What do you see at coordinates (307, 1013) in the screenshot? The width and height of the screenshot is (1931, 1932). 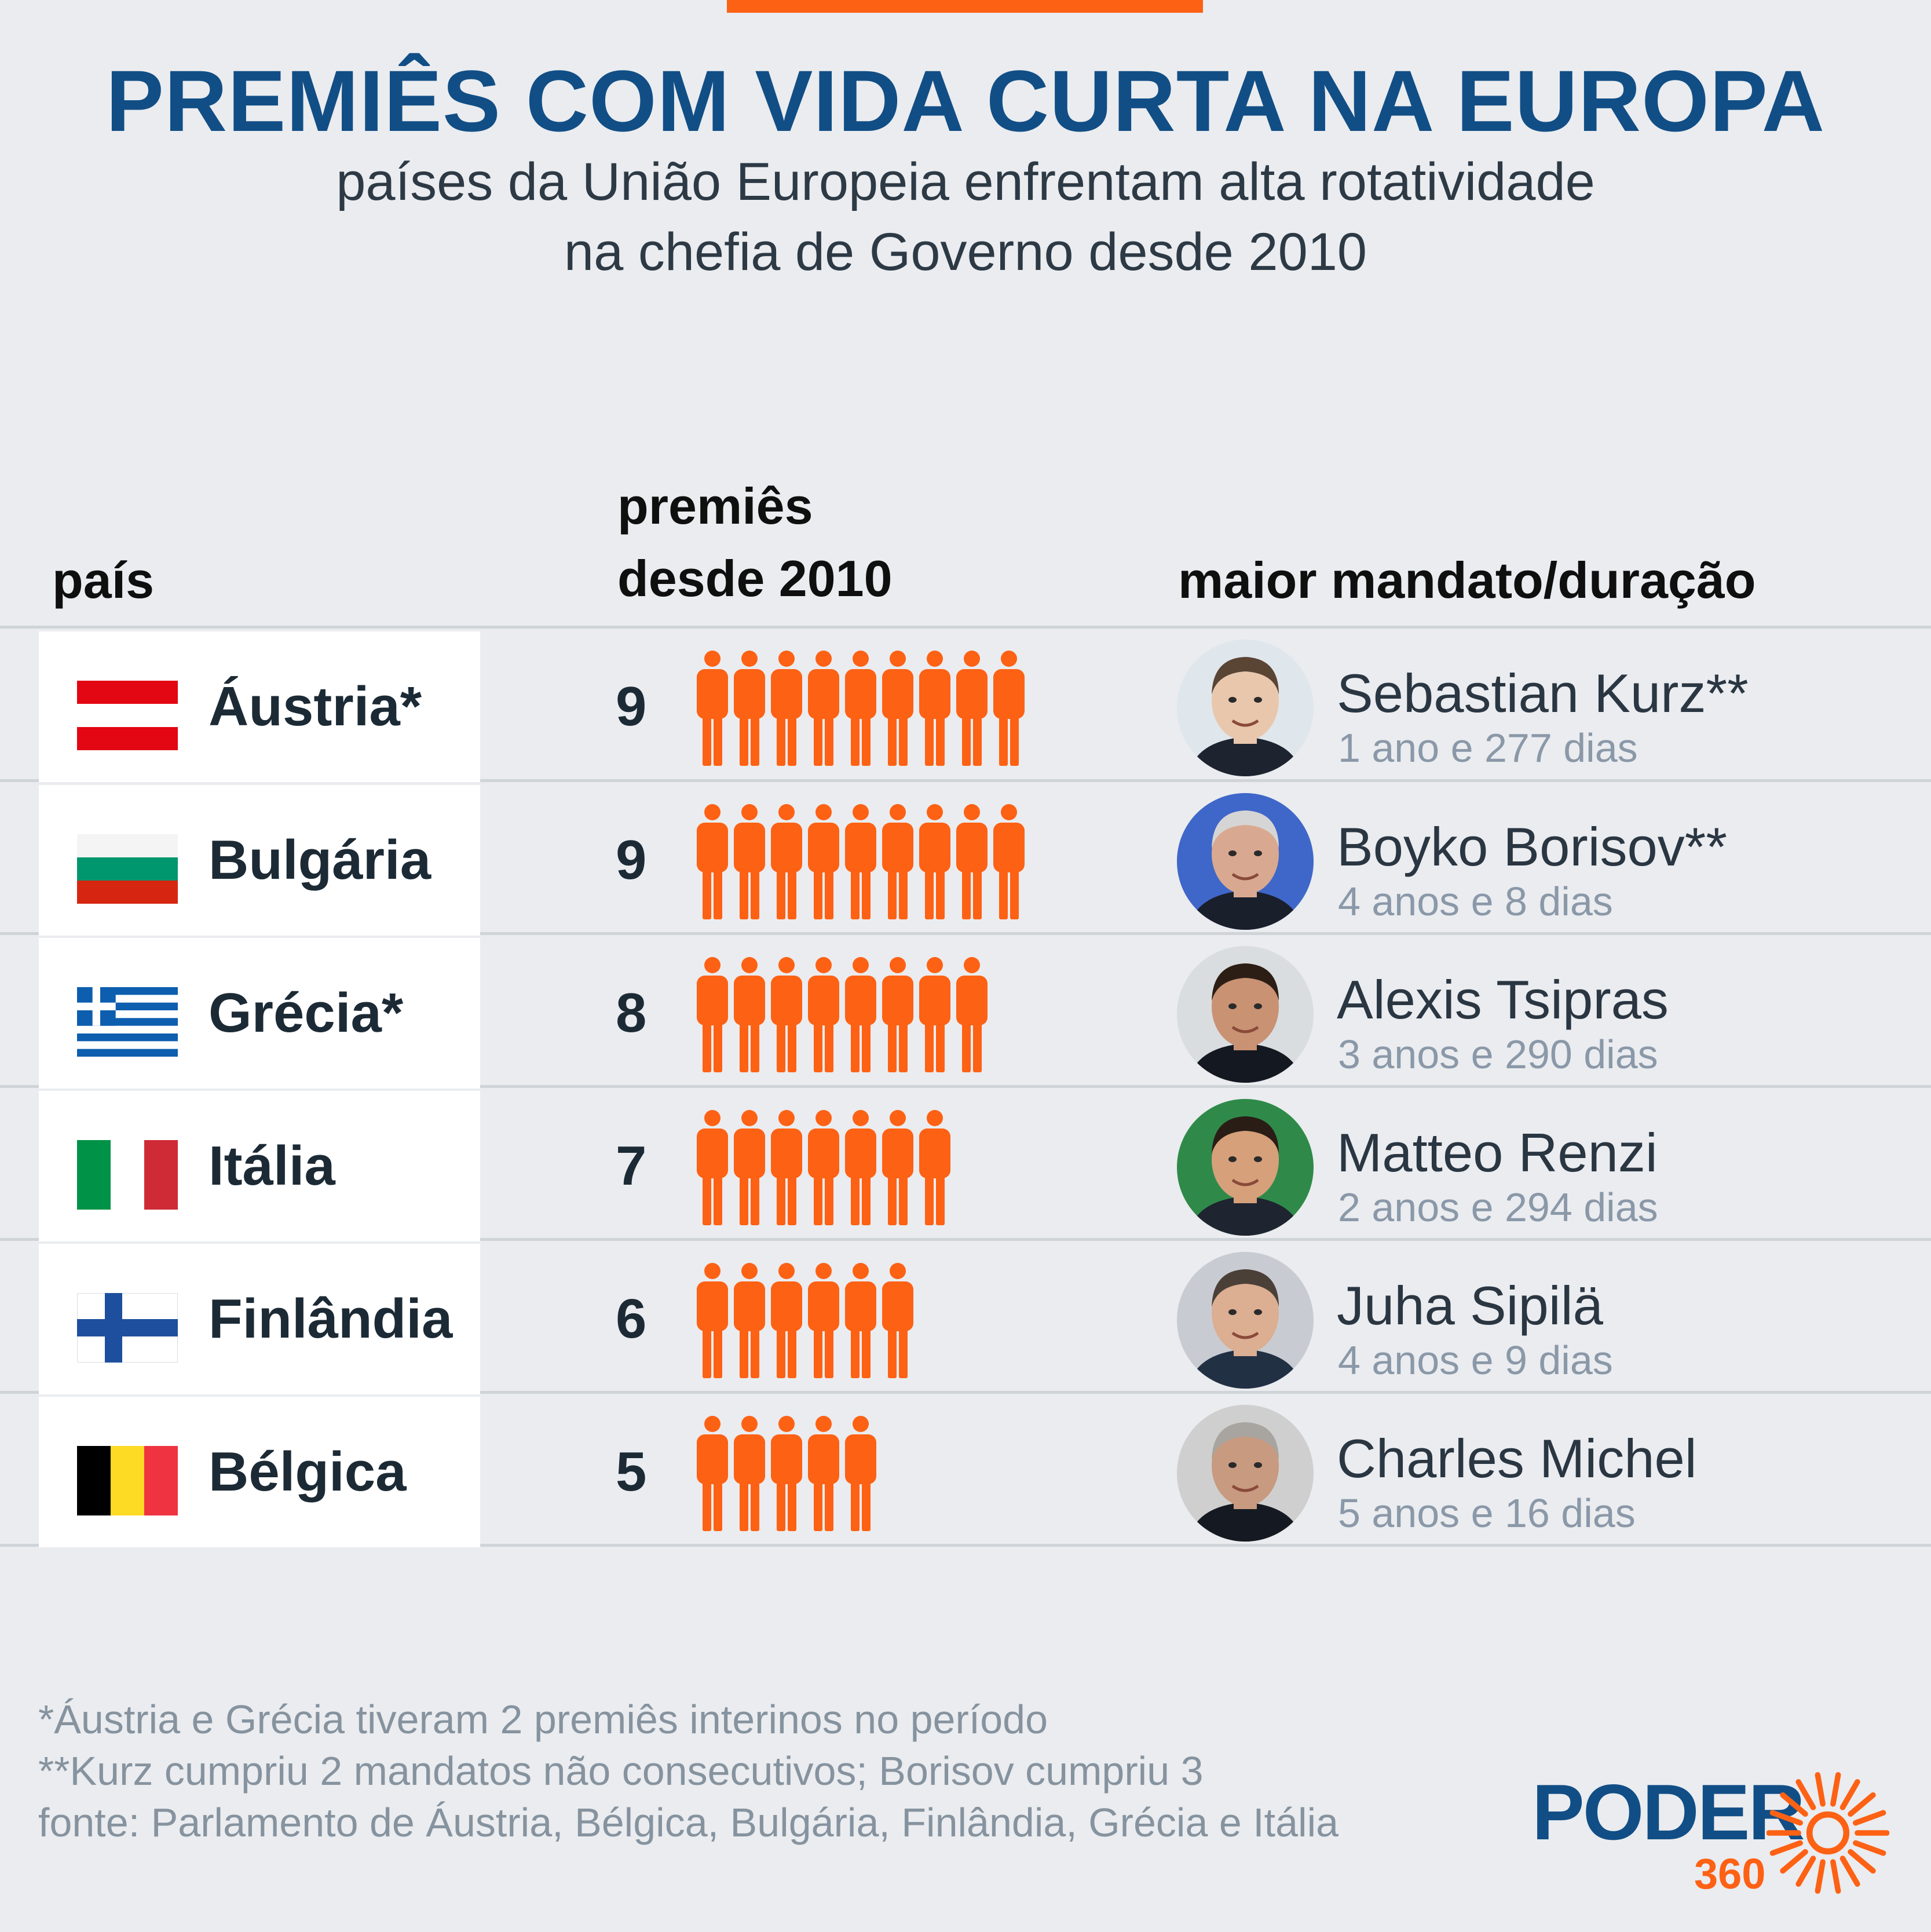 I see `country-name: Grécia*` at bounding box center [307, 1013].